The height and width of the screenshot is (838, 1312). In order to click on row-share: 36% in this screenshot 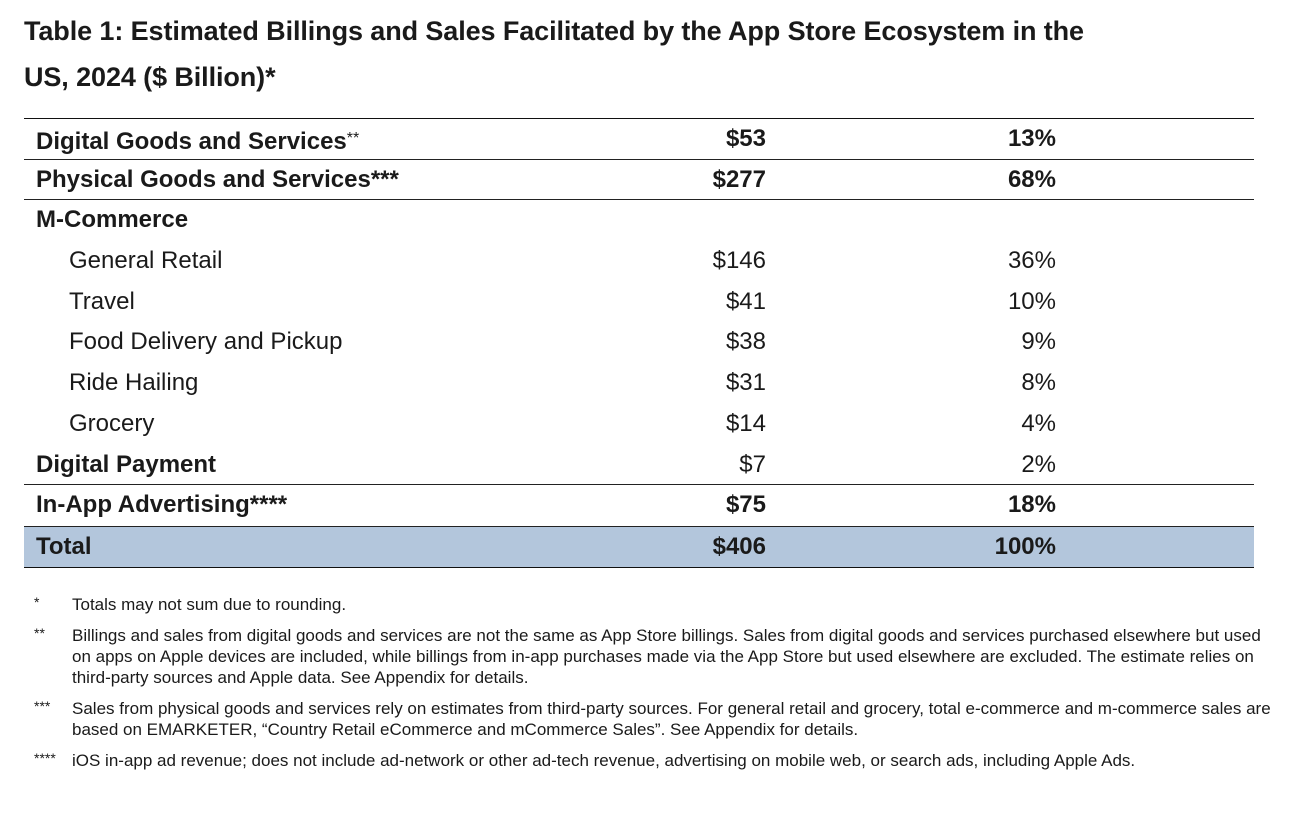, I will do `click(1031, 261)`.